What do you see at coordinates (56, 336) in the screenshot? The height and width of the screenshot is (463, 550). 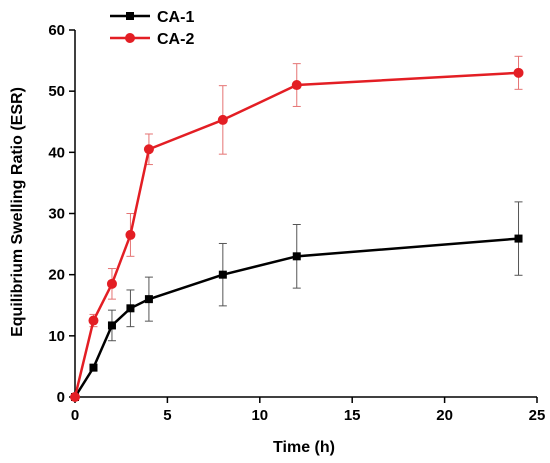 I see `y-tick-label: 10` at bounding box center [56, 336].